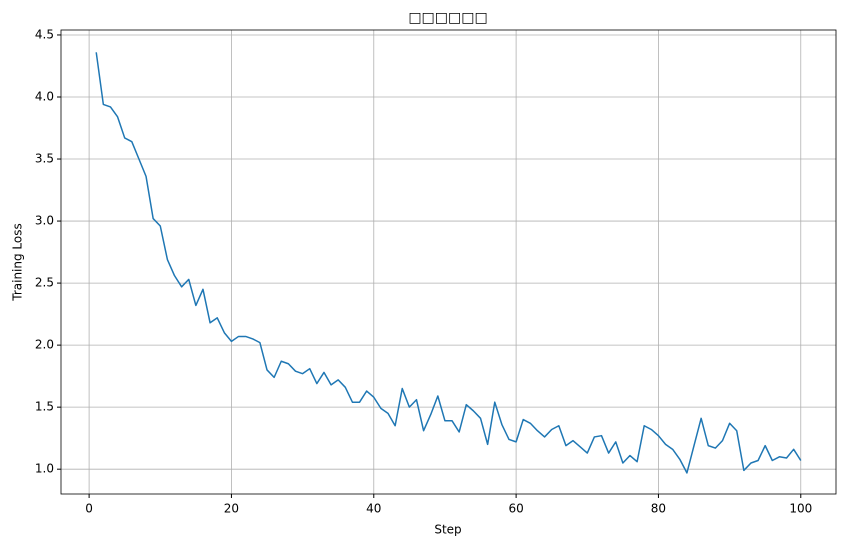  I want to click on y-tick-label: 3.5, so click(44, 159).